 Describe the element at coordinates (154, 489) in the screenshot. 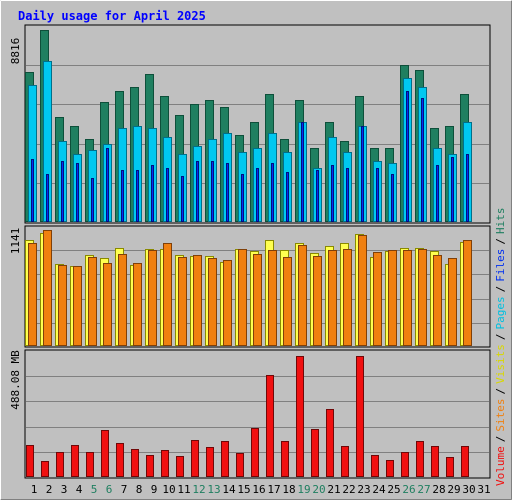

I see `x-tick-label: 9` at that location.